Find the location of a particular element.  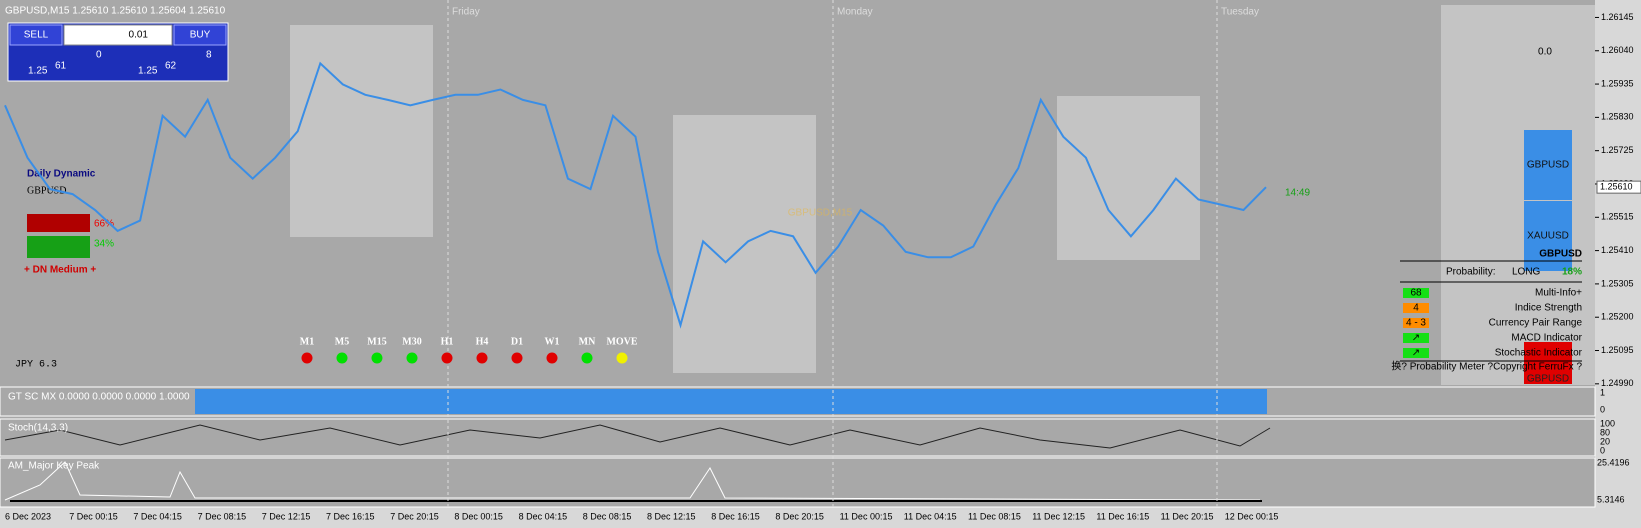

row-label: Multi-Info+ is located at coordinates (1558, 293).